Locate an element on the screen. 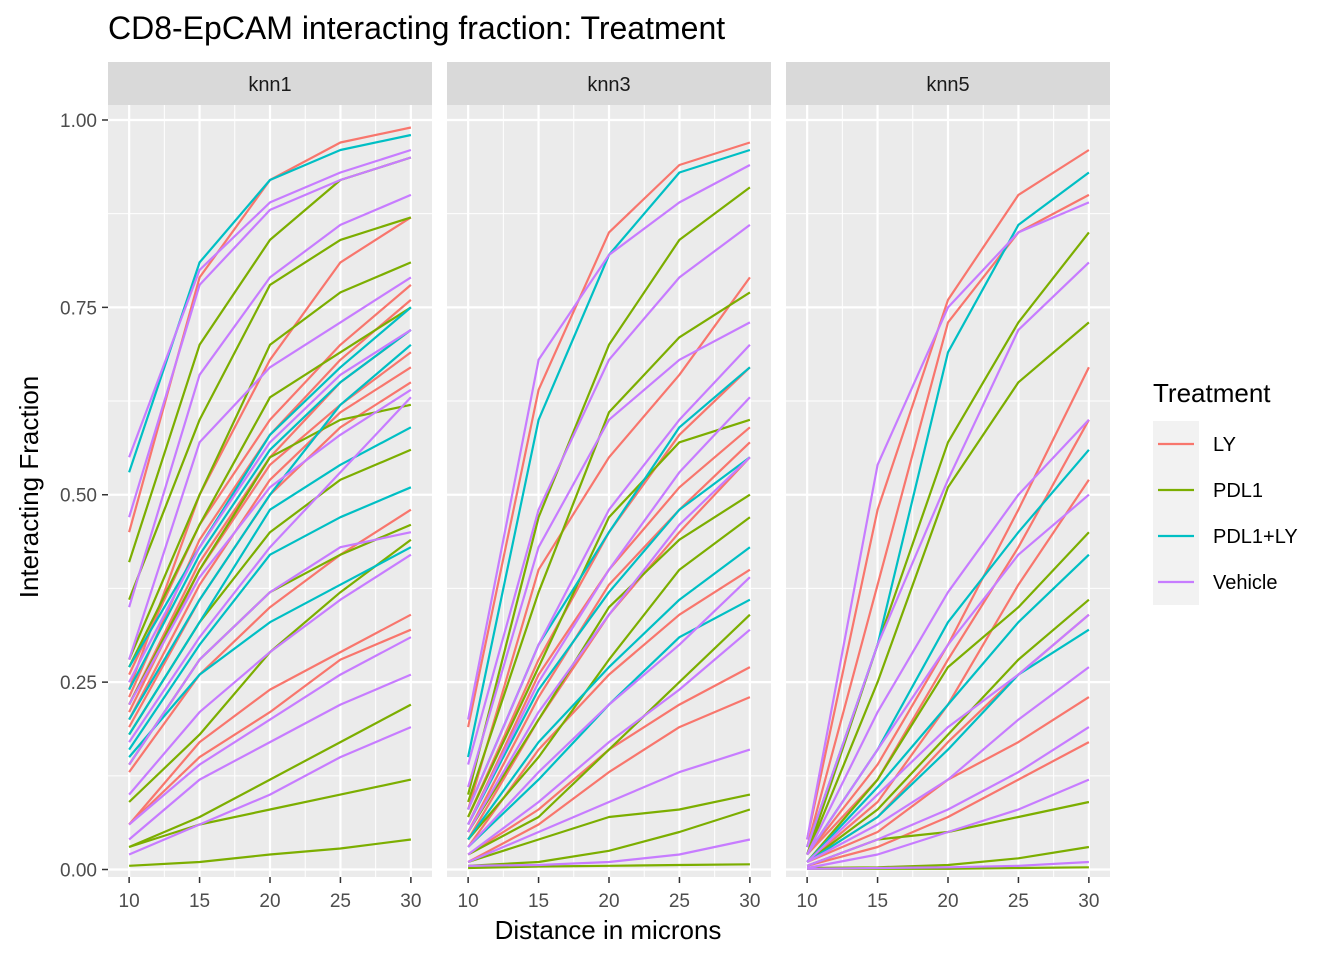 The height and width of the screenshot is (960, 1344). legend-title: Treatment is located at coordinates (1212, 393).